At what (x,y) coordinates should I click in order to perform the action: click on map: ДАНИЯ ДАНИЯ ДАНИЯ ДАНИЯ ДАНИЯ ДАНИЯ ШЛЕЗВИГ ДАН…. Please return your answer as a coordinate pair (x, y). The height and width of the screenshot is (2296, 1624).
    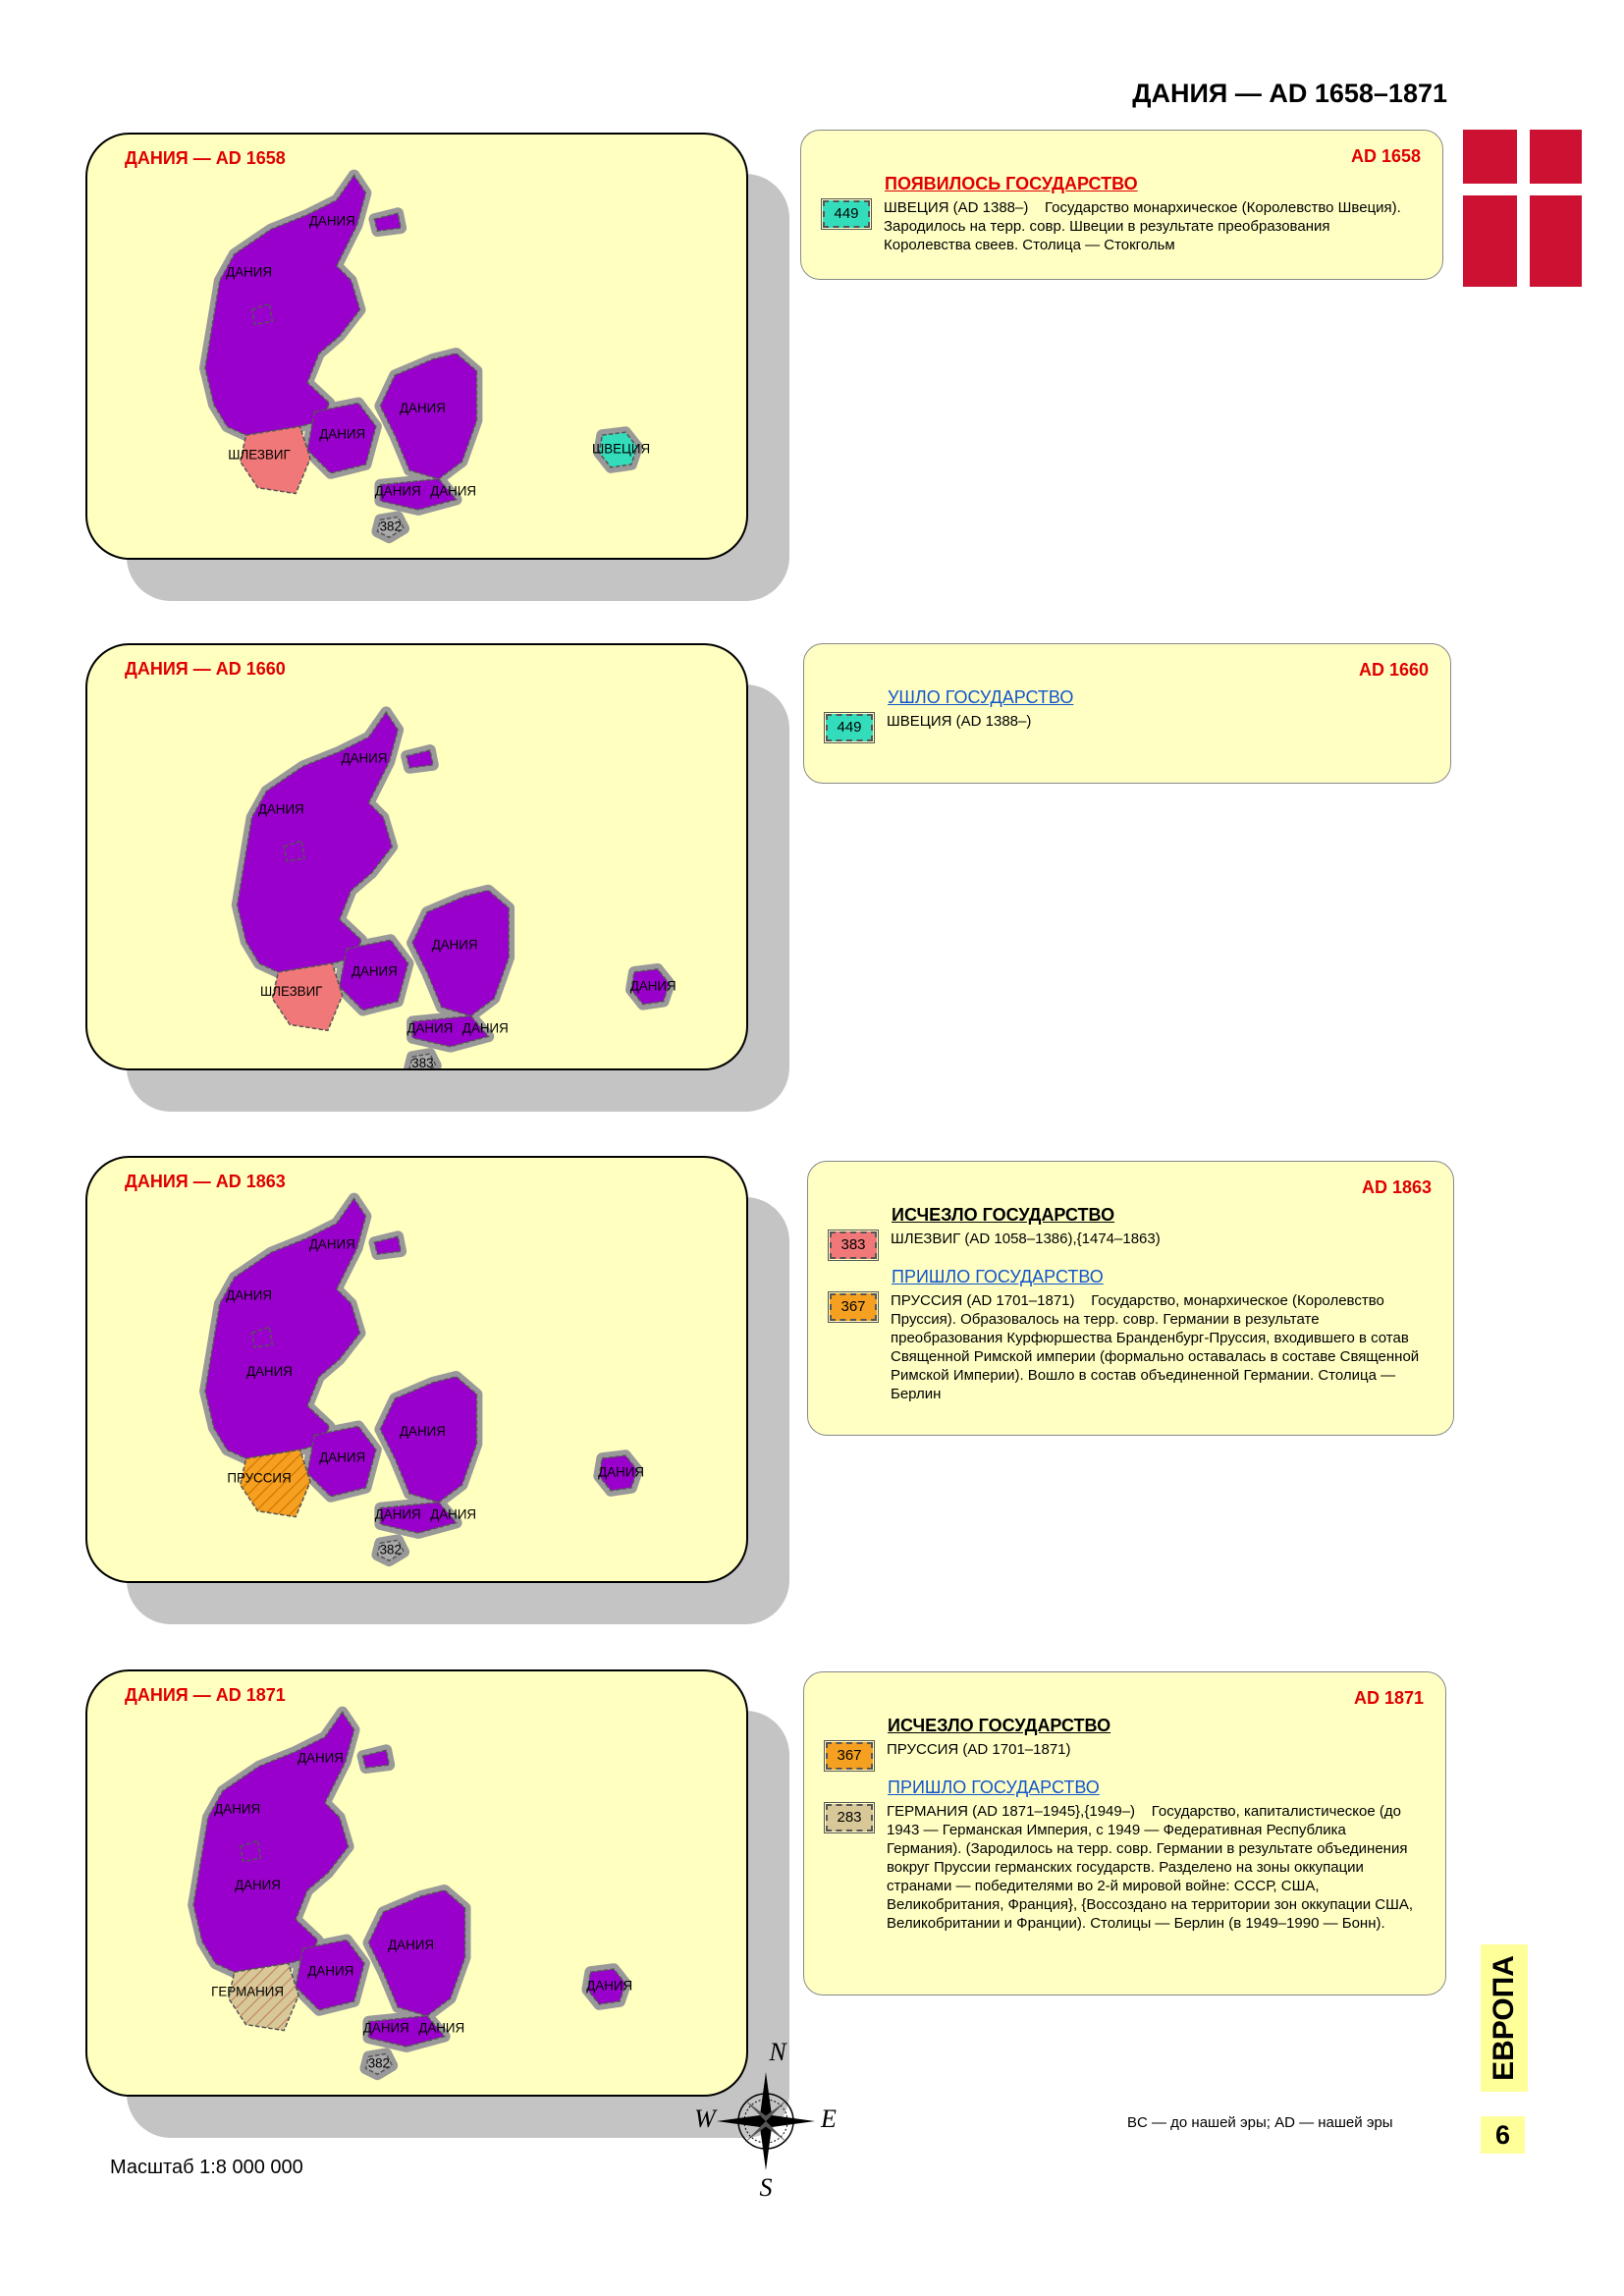
    Looking at the image, I should click on (454, 887).